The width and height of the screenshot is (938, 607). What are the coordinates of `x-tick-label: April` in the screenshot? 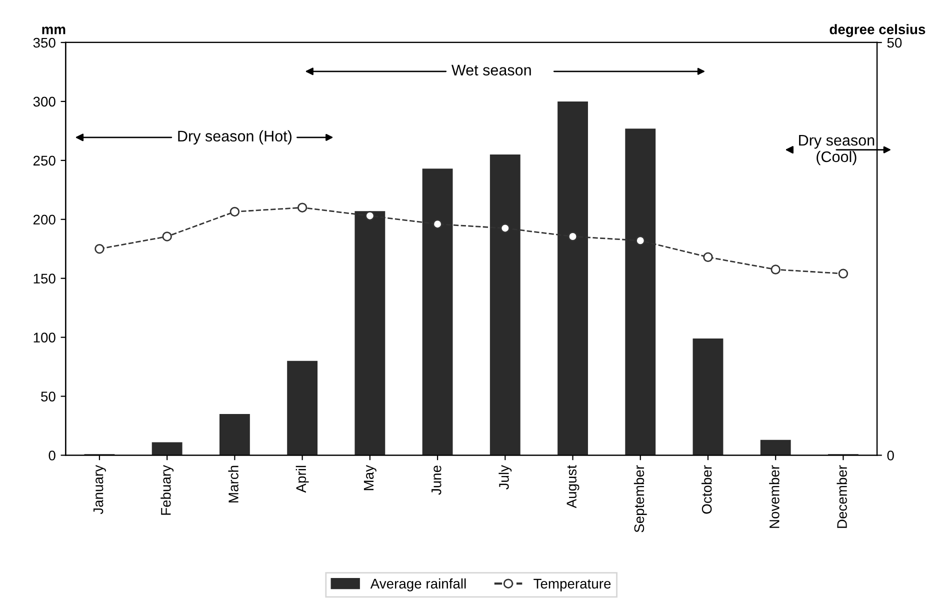 It's located at (302, 479).